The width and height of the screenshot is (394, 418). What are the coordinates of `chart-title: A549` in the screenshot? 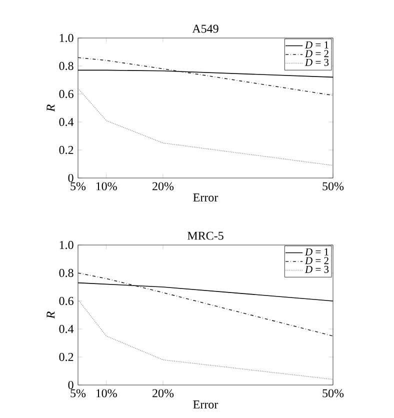 It's located at (205, 28).